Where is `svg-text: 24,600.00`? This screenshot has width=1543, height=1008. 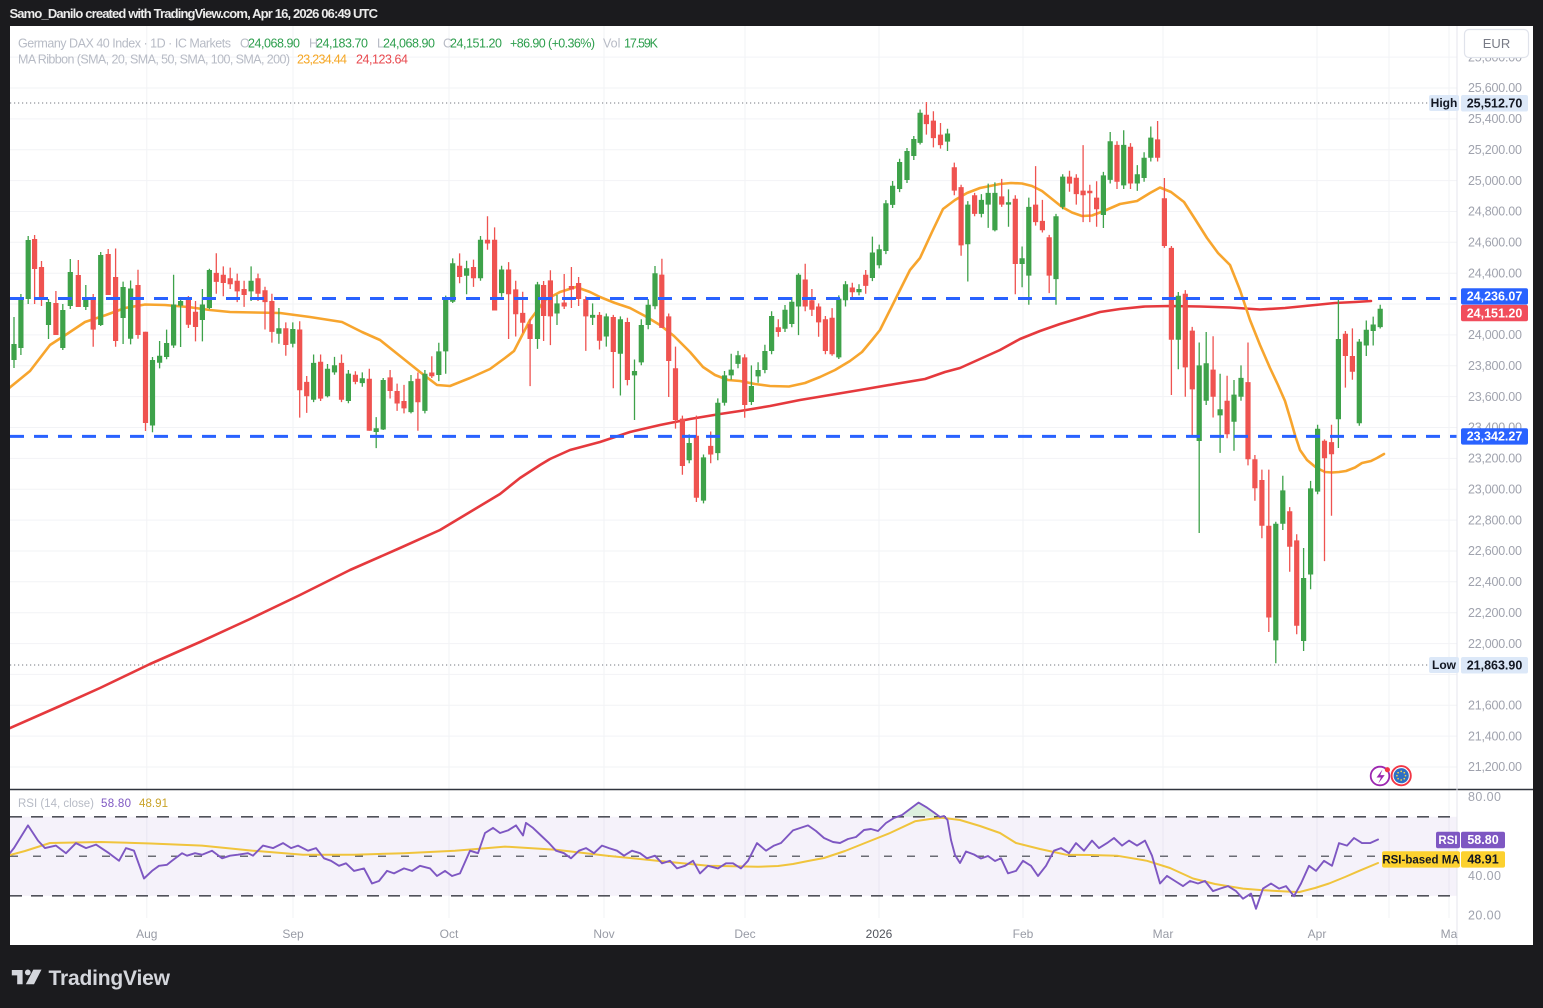
svg-text: 24,600.00 is located at coordinates (1495, 243).